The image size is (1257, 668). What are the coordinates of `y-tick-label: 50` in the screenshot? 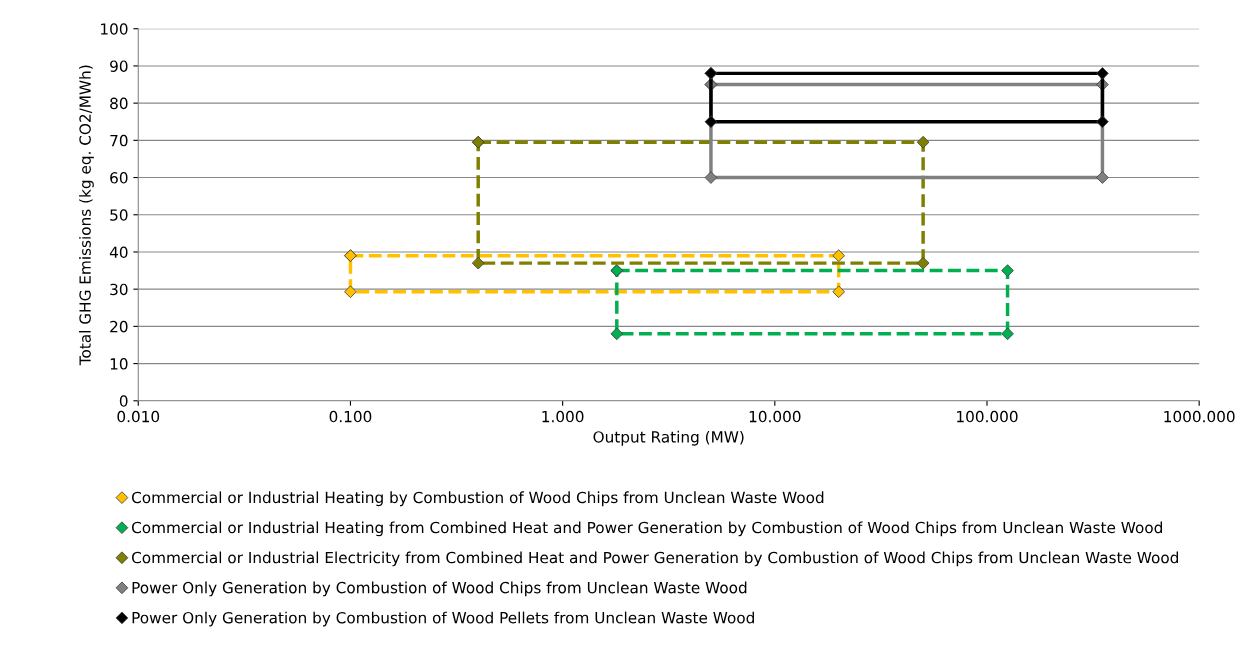 It's located at (119, 215).